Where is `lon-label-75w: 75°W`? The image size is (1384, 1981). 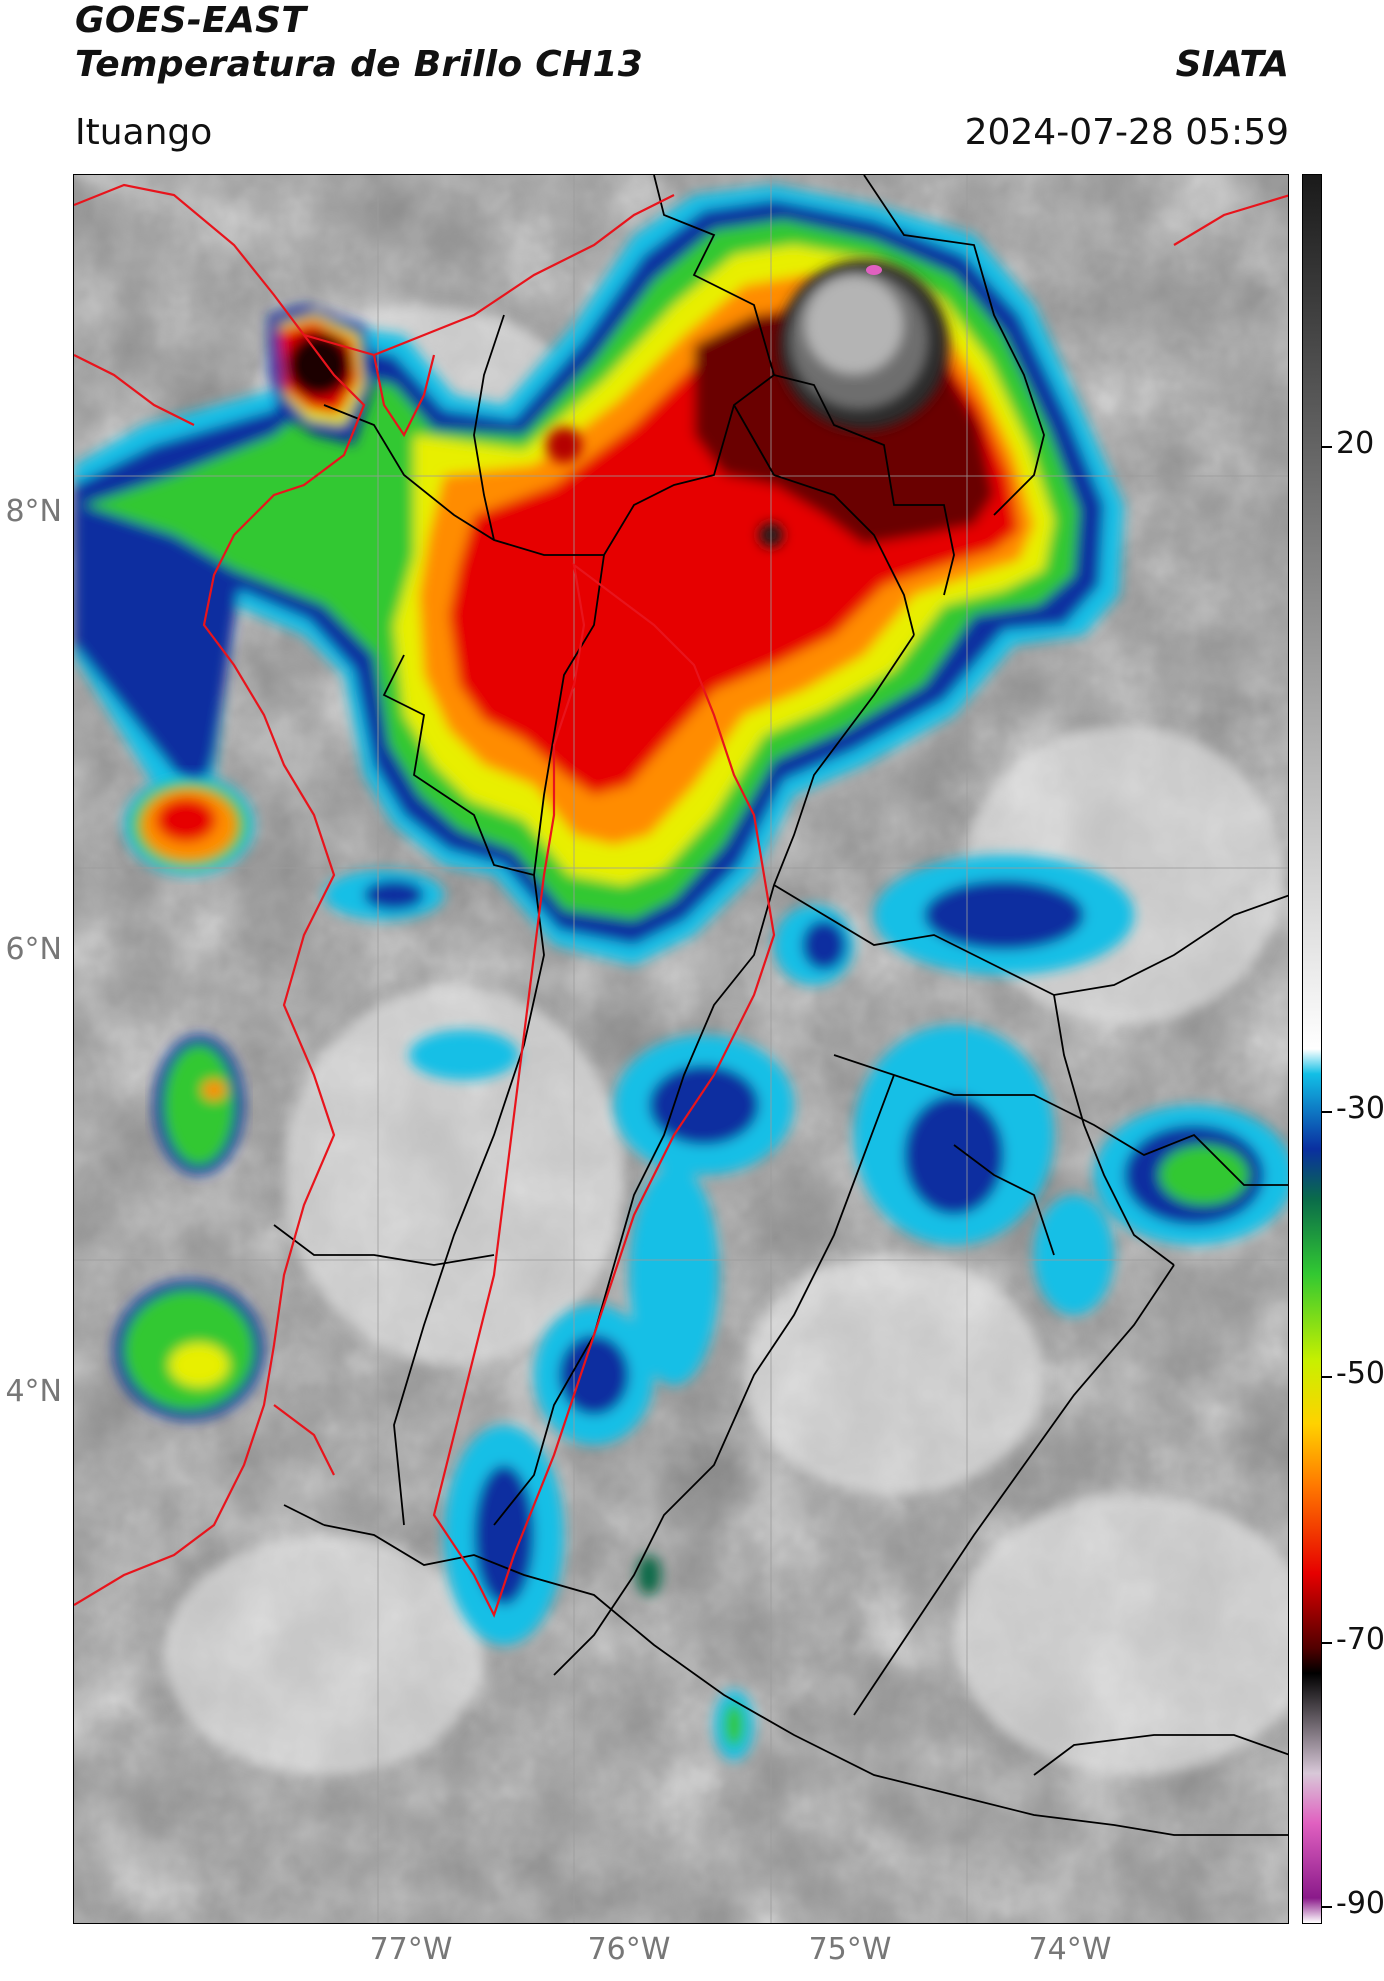 lon-label-75w: 75°W is located at coordinates (850, 1949).